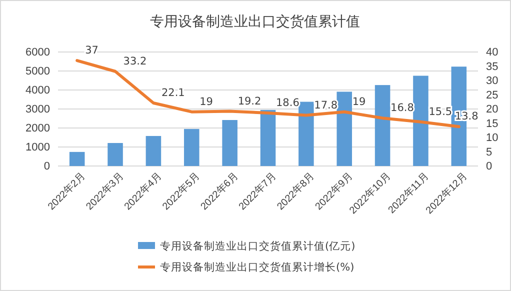 This screenshot has width=511, height=291. Describe the element at coordinates (47, 166) in the screenshot. I see `y-tick-label: 0` at that location.